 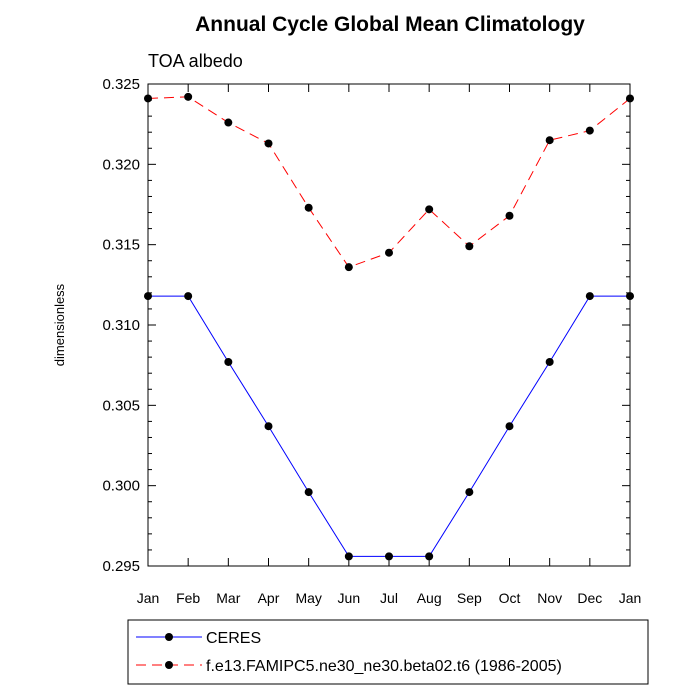 What do you see at coordinates (349, 598) in the screenshot?
I see `x-tick-label: Jun` at bounding box center [349, 598].